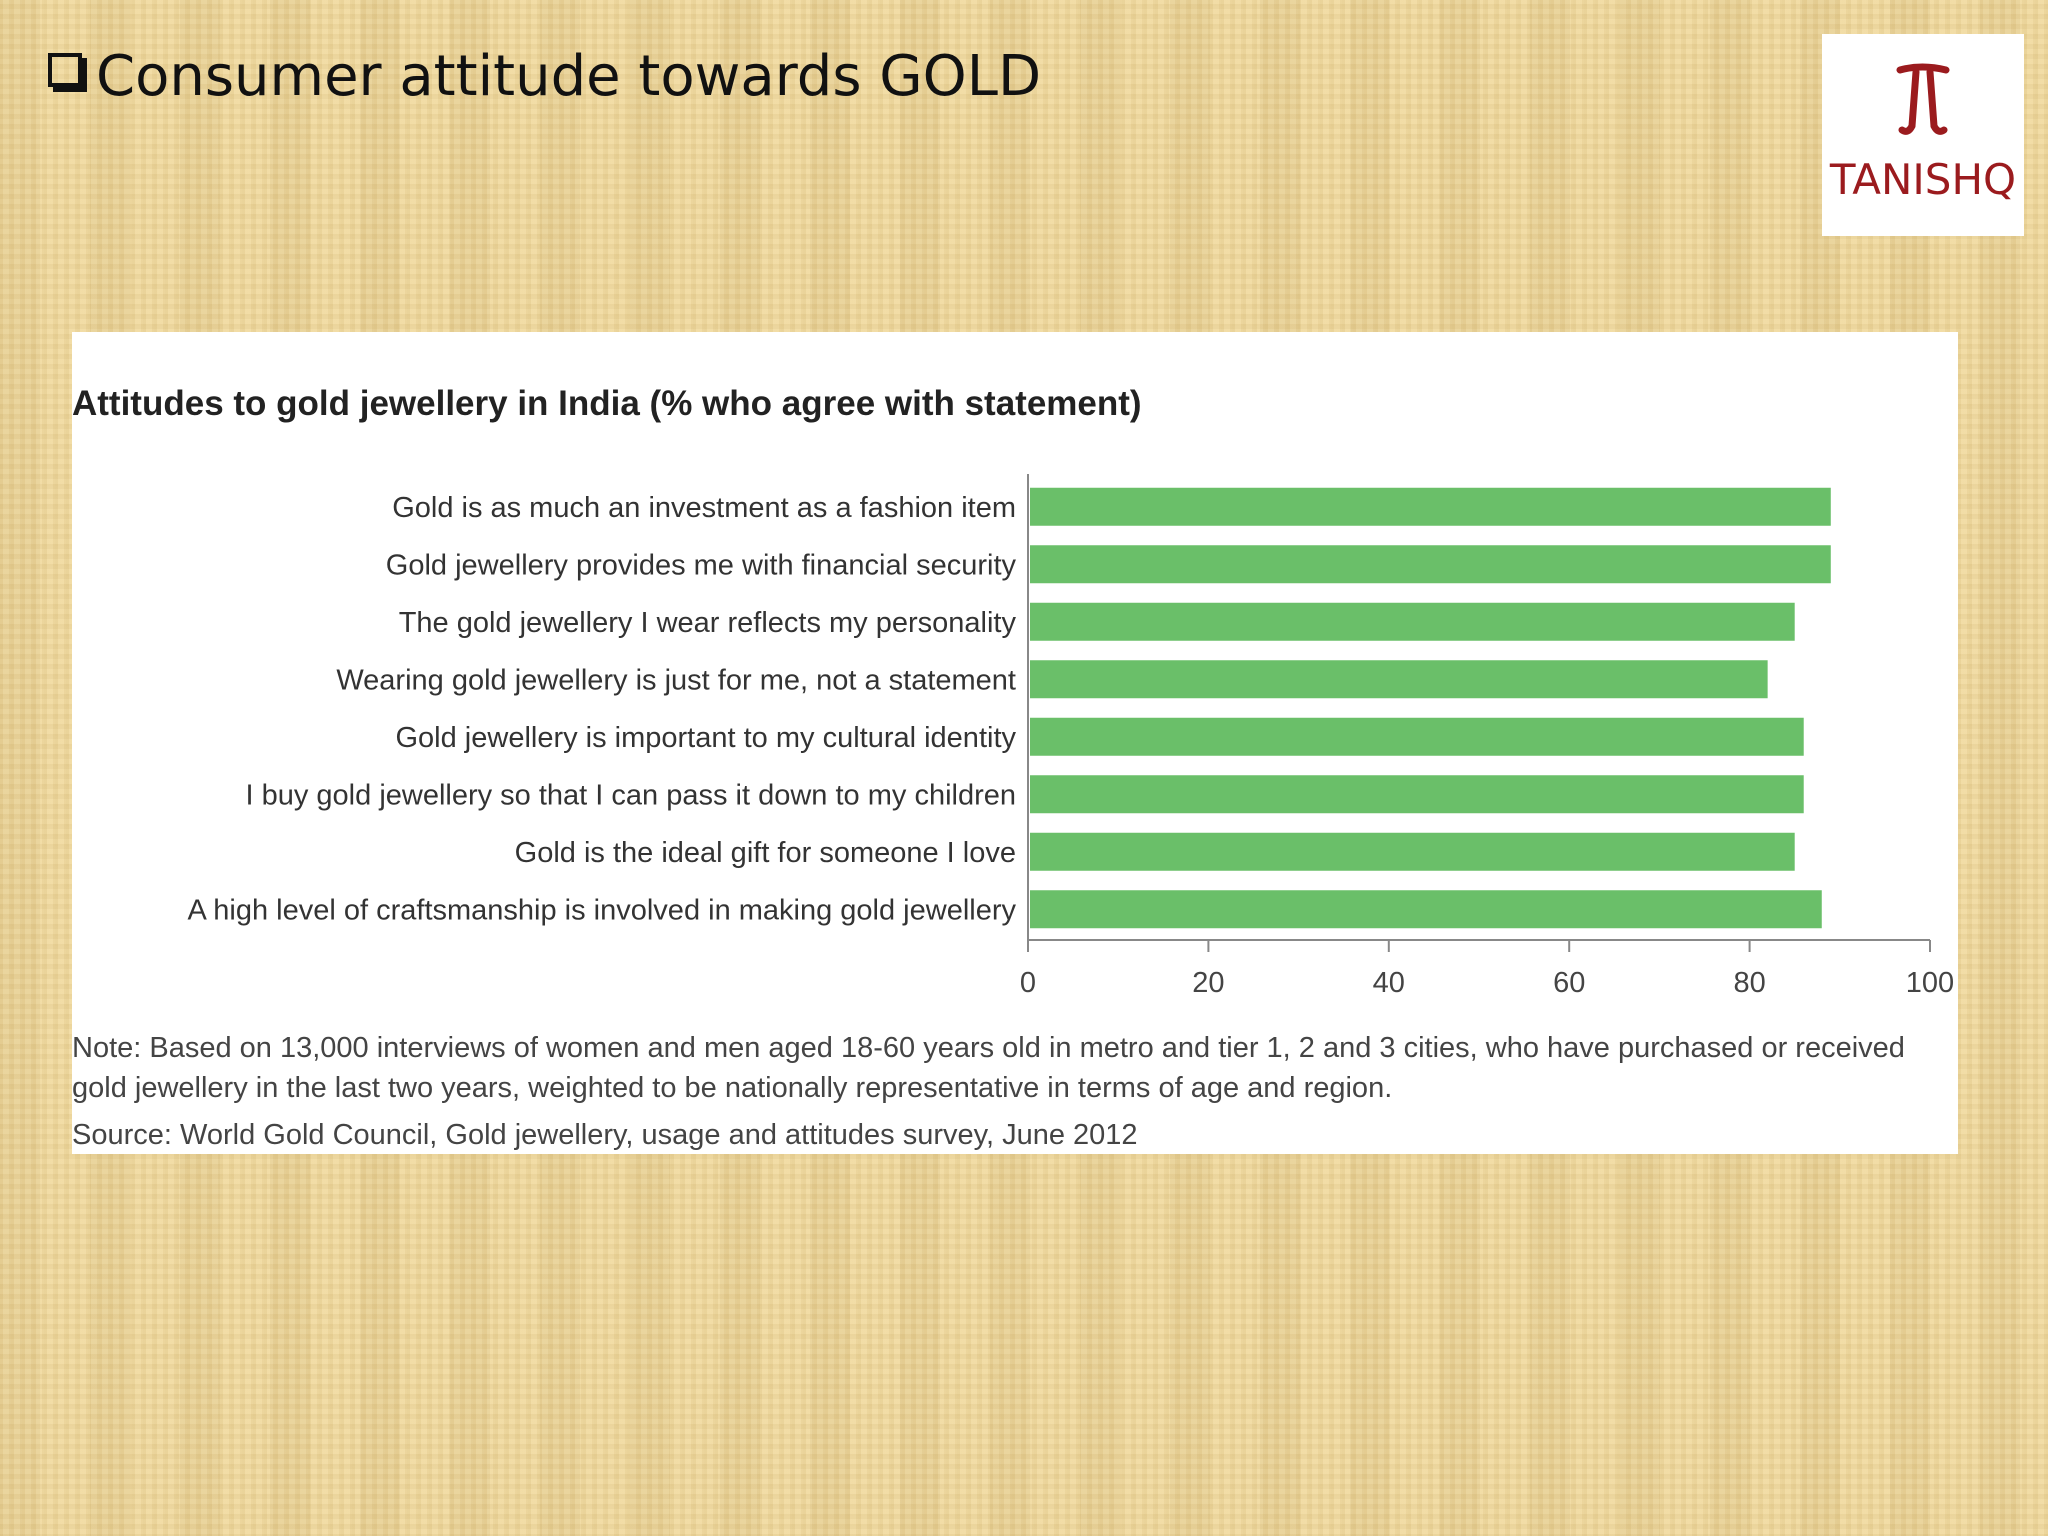  I want to click on tanishq-logo-image: TANISHQ, so click(1922, 133).